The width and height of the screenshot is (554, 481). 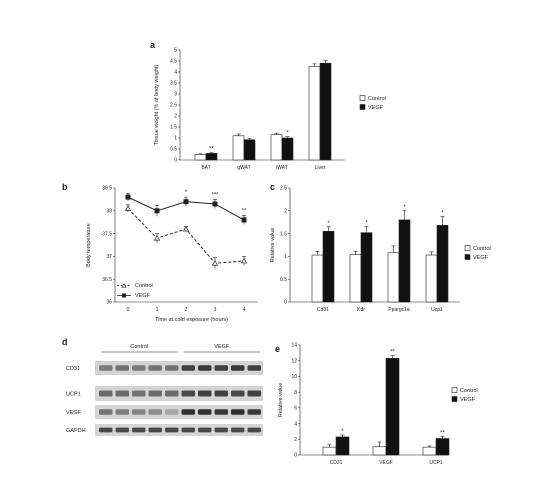 What do you see at coordinates (128, 310) in the screenshot?
I see `x-tick-label: 0` at bounding box center [128, 310].